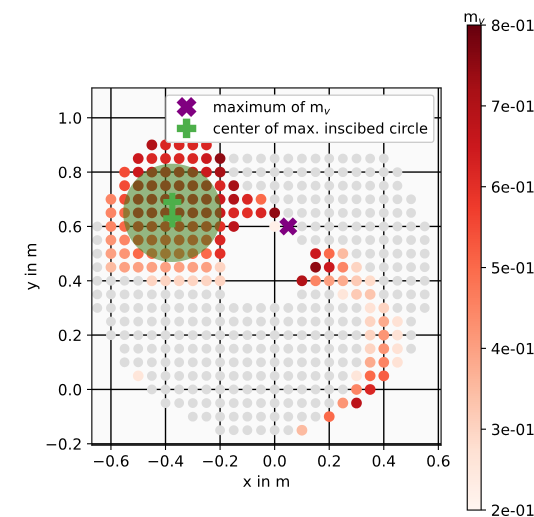 The height and width of the screenshot is (517, 534). What do you see at coordinates (329, 461) in the screenshot?
I see `x-tick-label: 0.2` at bounding box center [329, 461].